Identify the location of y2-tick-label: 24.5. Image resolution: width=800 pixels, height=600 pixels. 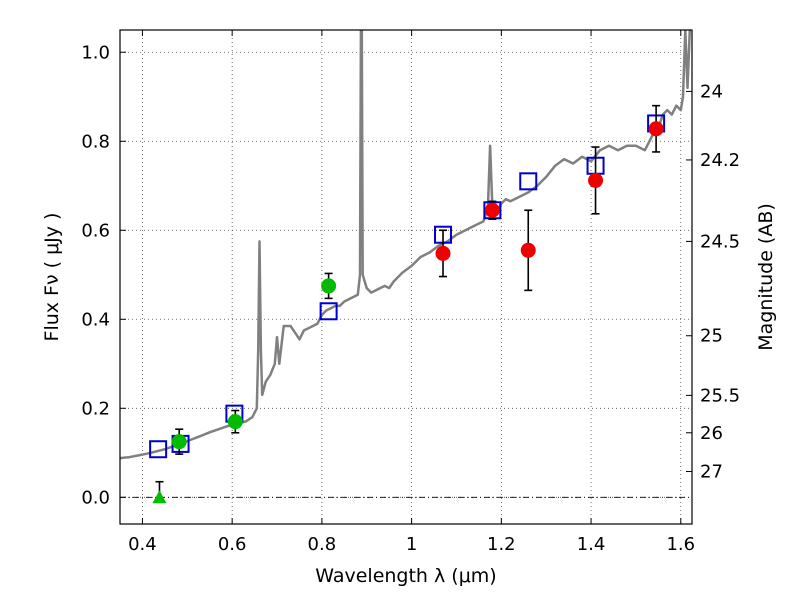
(720, 241).